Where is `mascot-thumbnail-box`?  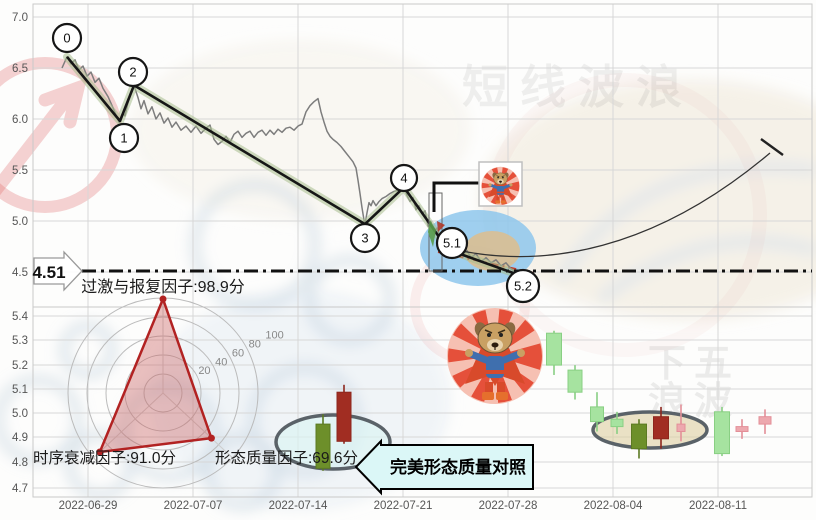 mascot-thumbnail-box is located at coordinates (500, 184).